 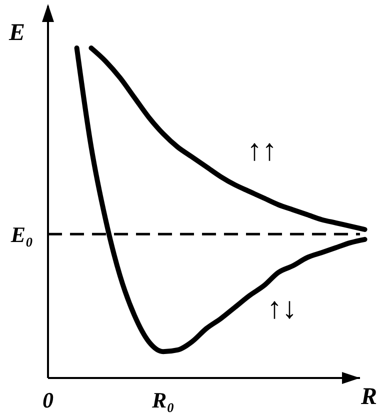 What do you see at coordinates (48, 399) in the screenshot?
I see `x-tick-label: 0` at bounding box center [48, 399].